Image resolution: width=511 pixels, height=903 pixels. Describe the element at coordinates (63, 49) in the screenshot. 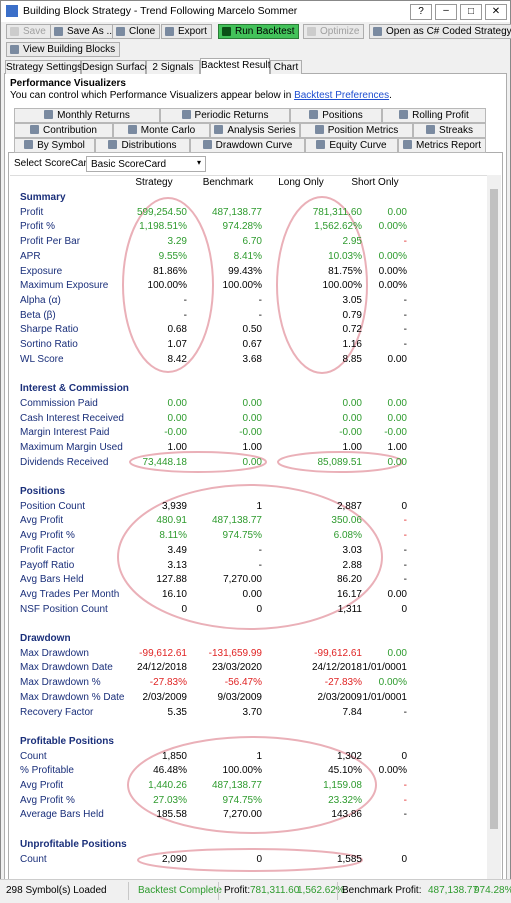

I see `view-building-blocks-button: View Building Blocks` at that location.